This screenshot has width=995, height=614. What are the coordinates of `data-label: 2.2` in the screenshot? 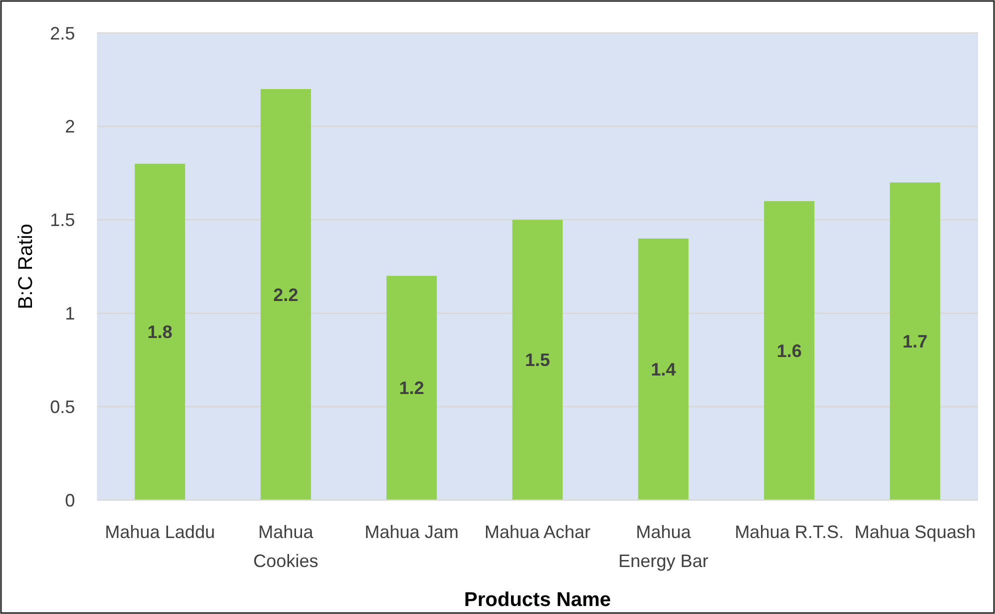 It's located at (285, 294).